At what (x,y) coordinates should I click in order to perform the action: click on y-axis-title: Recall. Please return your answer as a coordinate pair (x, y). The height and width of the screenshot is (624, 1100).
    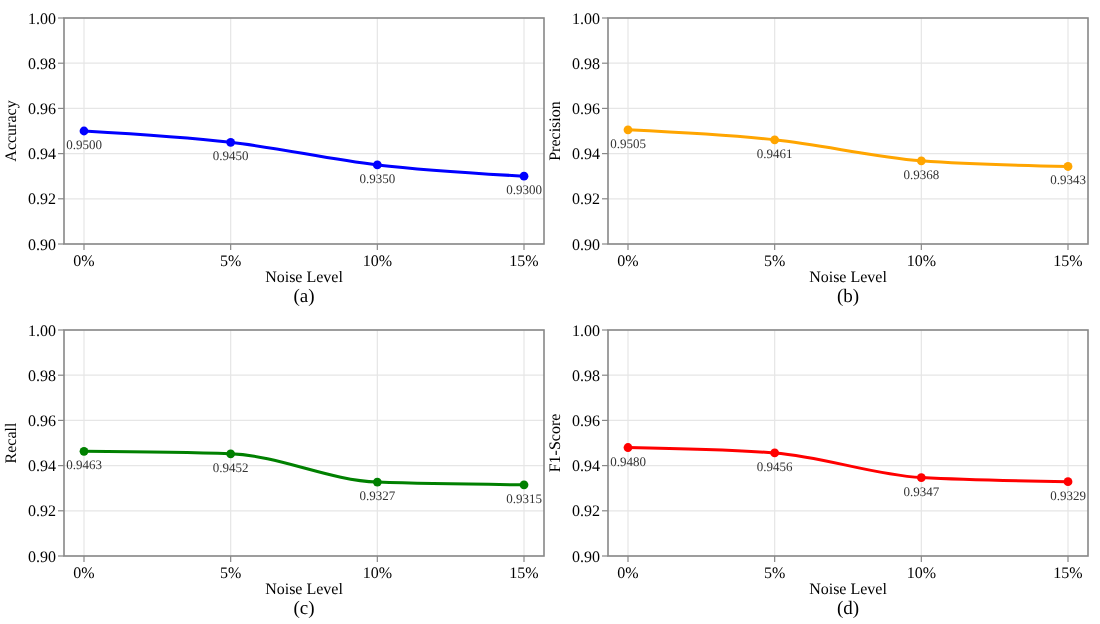
    Looking at the image, I should click on (11, 442).